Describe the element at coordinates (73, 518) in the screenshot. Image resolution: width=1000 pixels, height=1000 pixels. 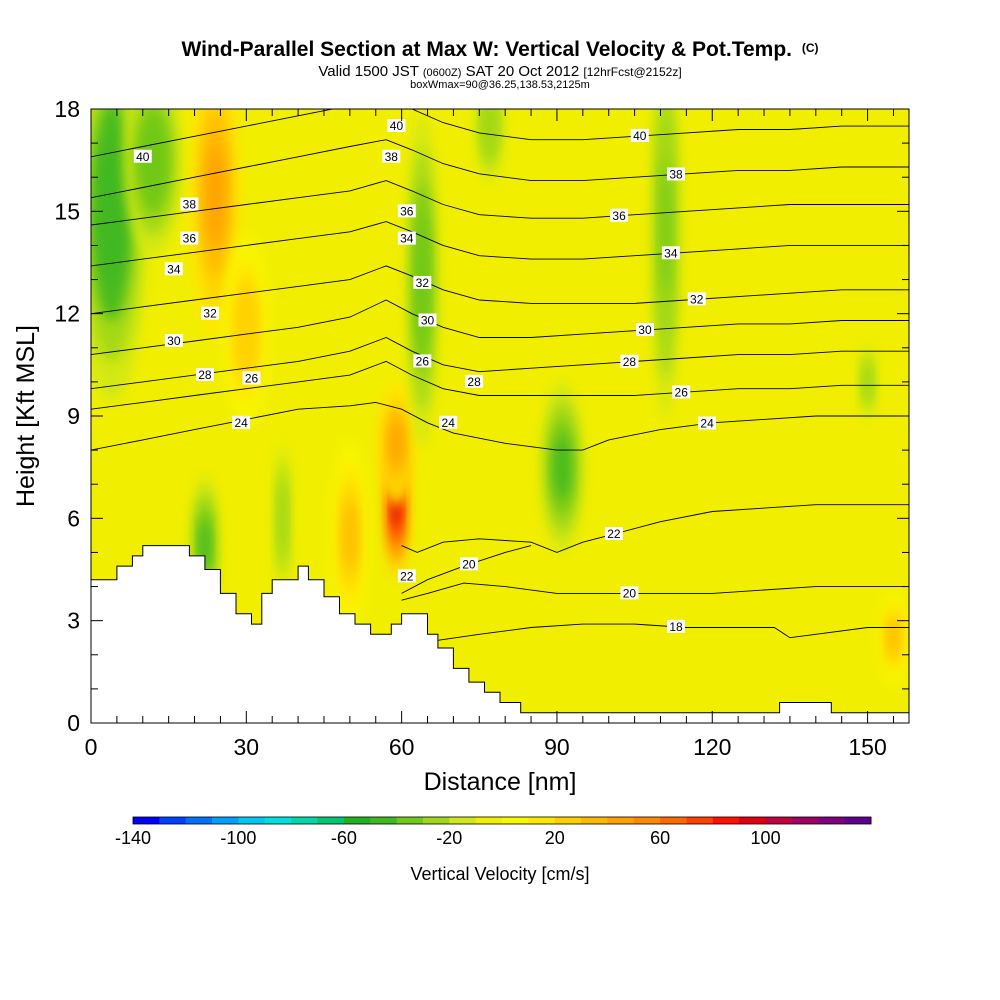
I see `y-tick-label: 6` at that location.